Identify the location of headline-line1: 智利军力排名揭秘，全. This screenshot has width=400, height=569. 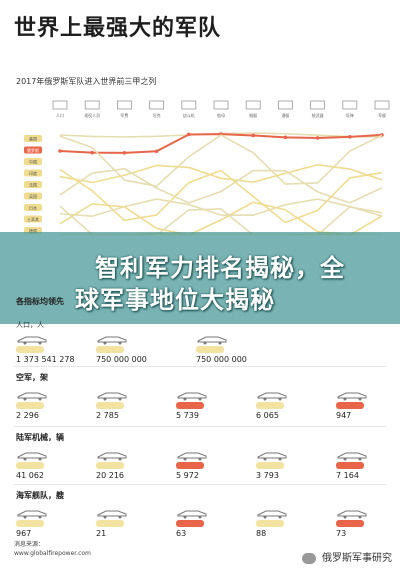
(220, 268).